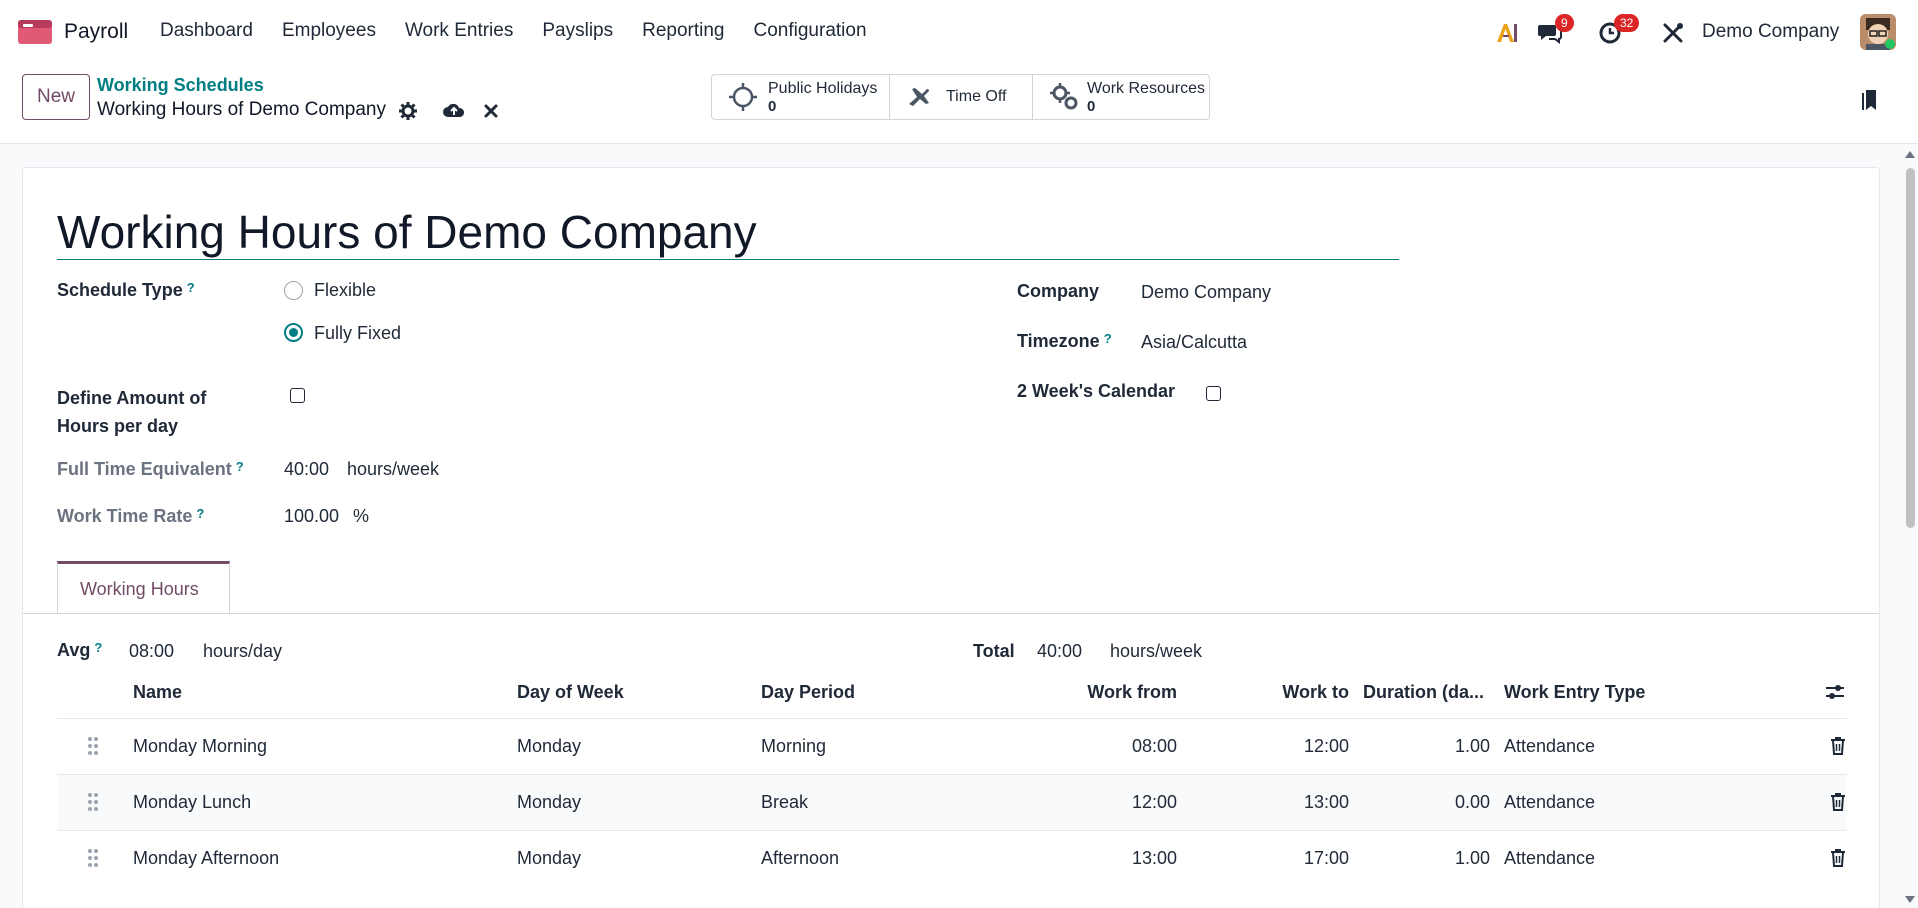 This screenshot has height=908, width=1918. I want to click on define-hours-checkbox, so click(297, 395).